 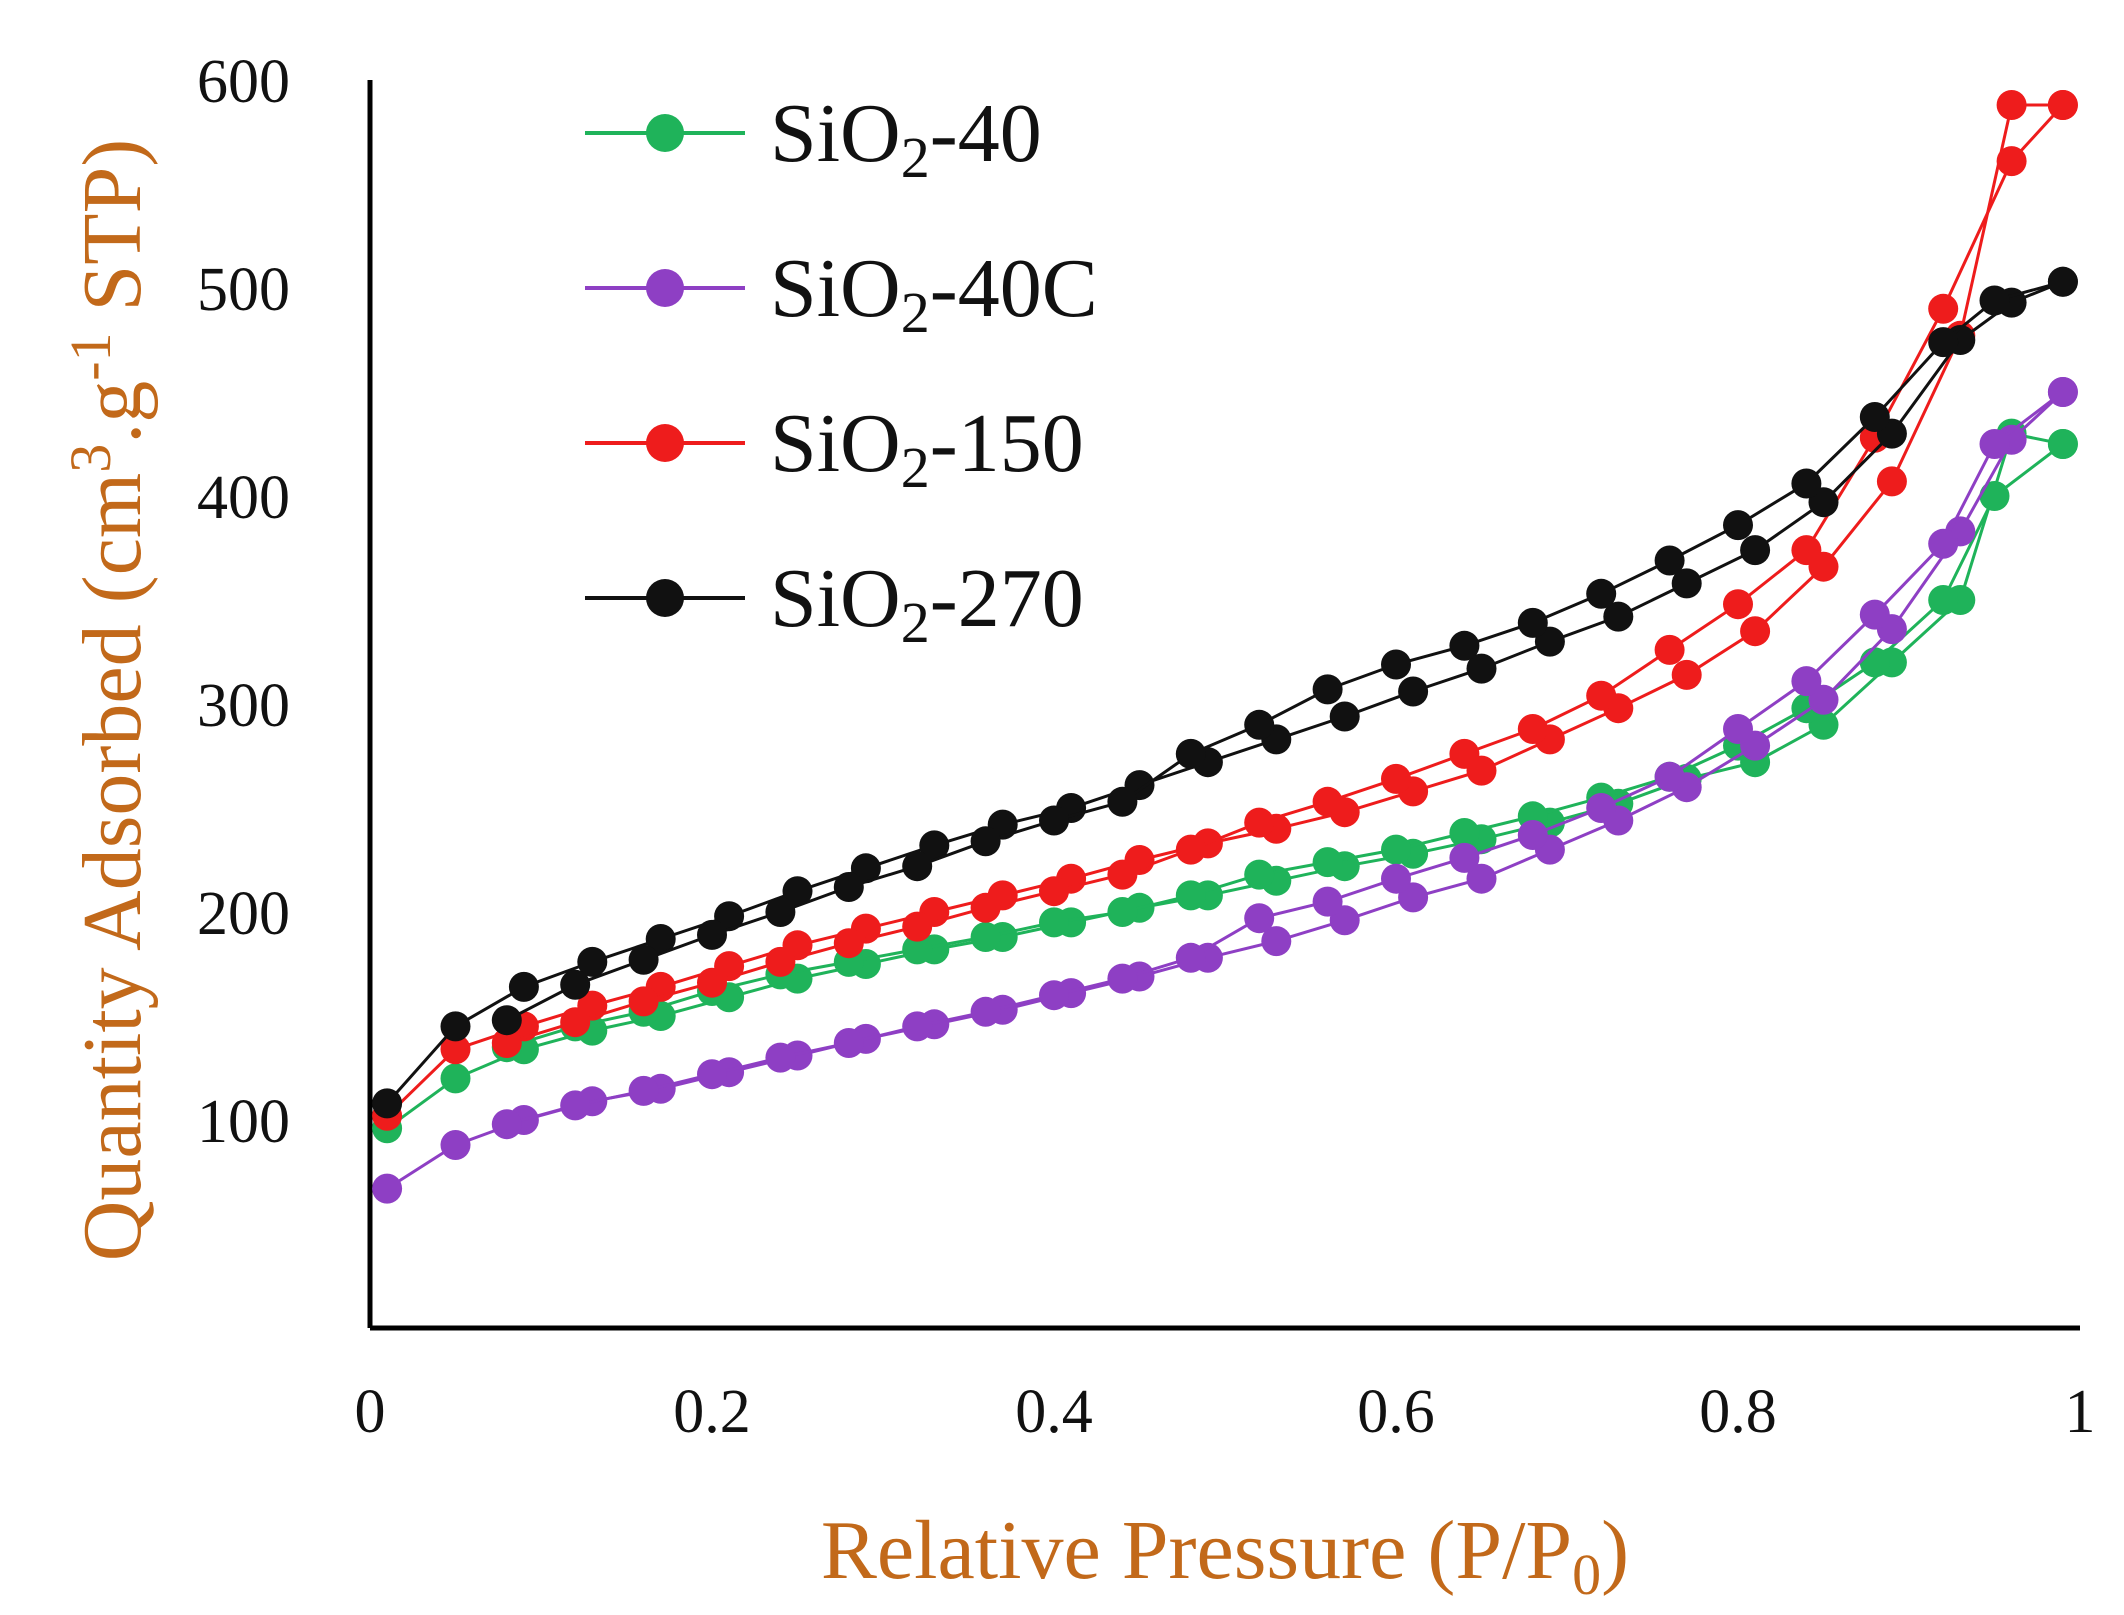 What do you see at coordinates (934, 293) in the screenshot?
I see `legend-label: SiO2-40C` at bounding box center [934, 293].